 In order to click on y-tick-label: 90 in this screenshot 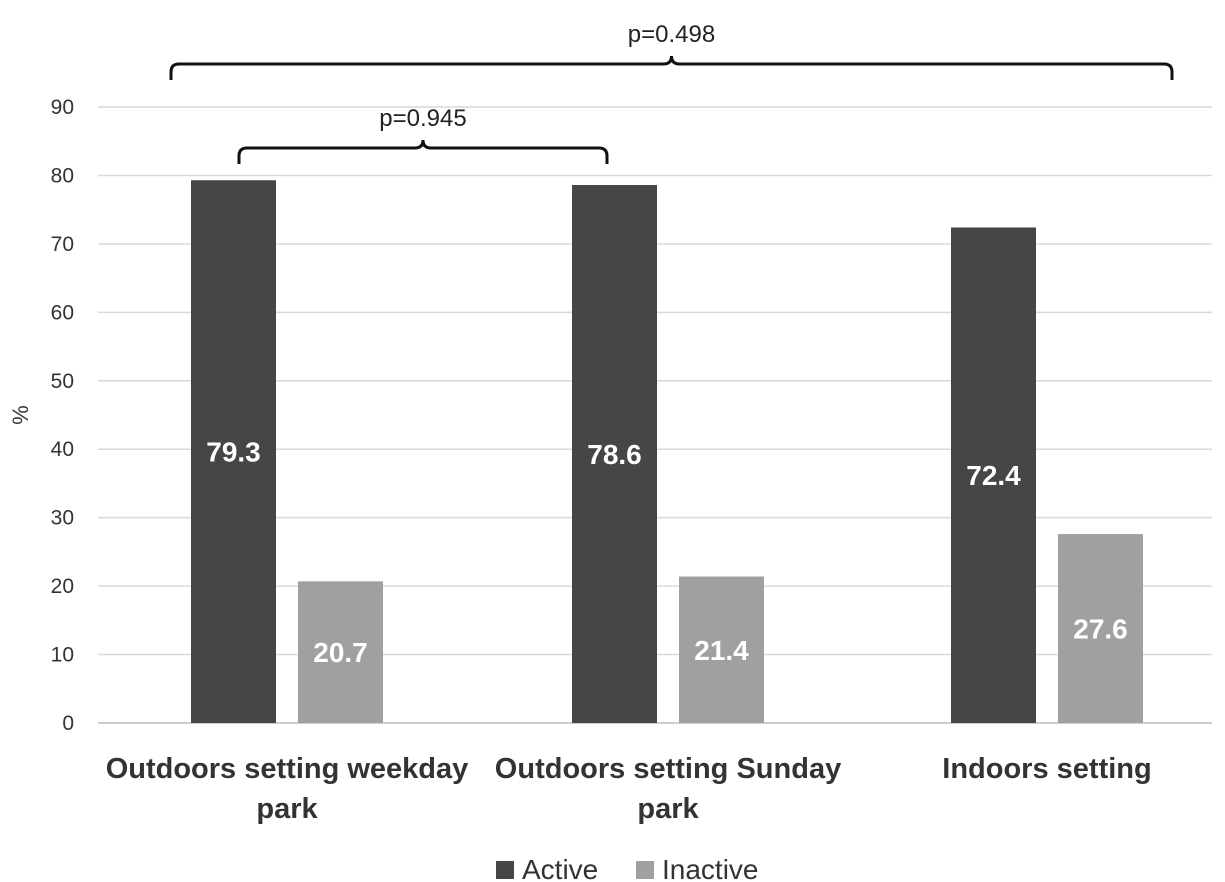, I will do `click(62, 107)`.